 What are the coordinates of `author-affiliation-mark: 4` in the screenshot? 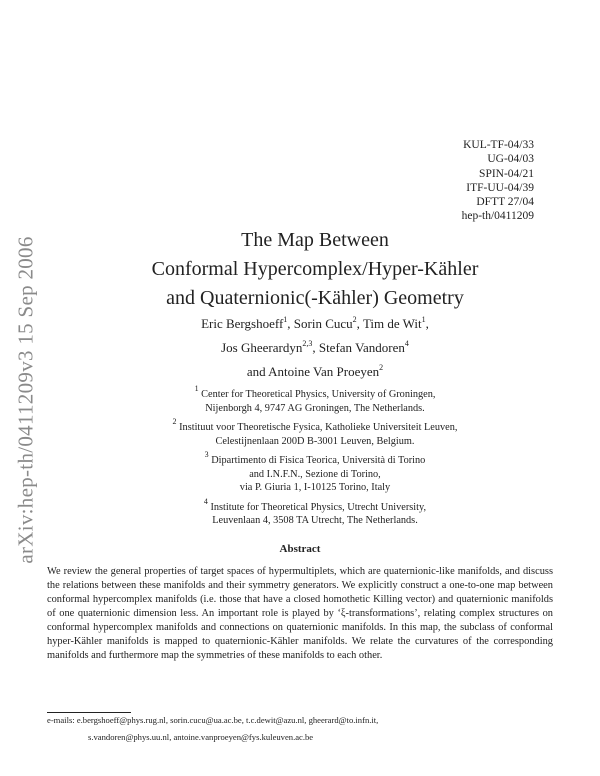 It's located at (406, 343).